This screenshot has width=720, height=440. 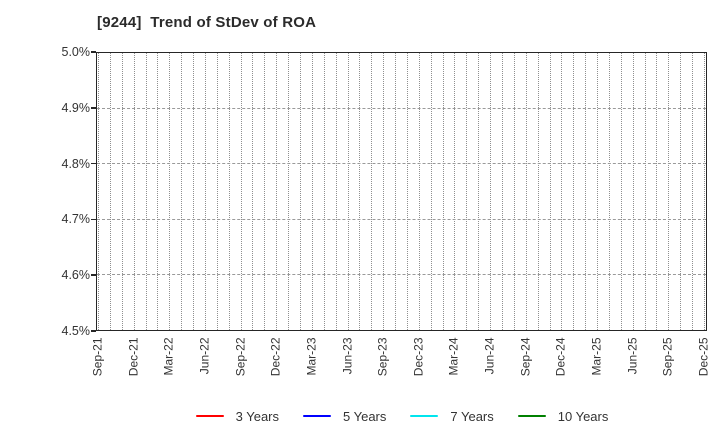 What do you see at coordinates (275, 356) in the screenshot?
I see `x-tick-label: Dec-22` at bounding box center [275, 356].